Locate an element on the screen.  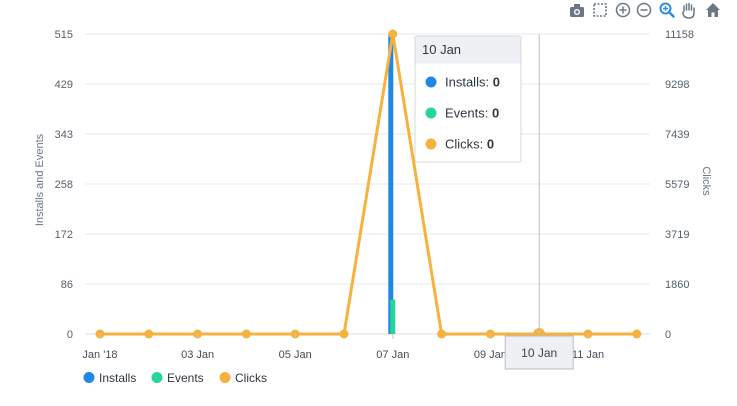
hover-x-label-box is located at coordinates (539, 352).